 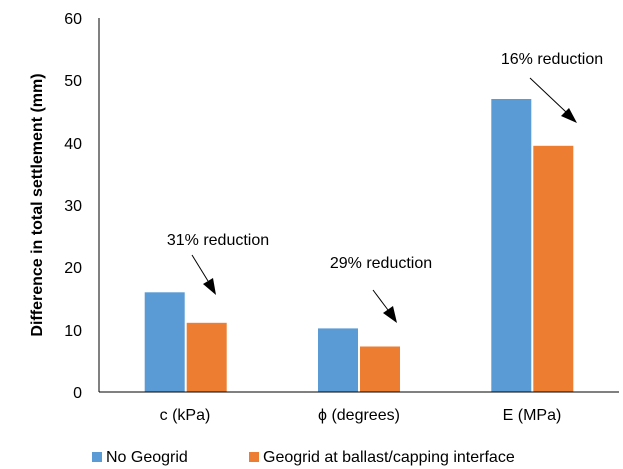 I want to click on y-tick-label-3: 30, so click(x=73, y=206).